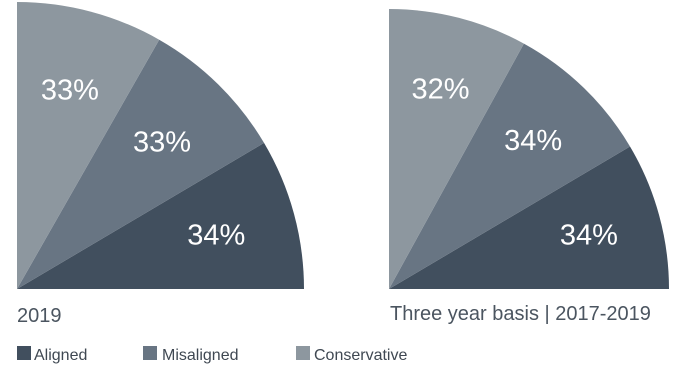  What do you see at coordinates (216, 235) in the screenshot?
I see `slice-label-aligned-0: 34%` at bounding box center [216, 235].